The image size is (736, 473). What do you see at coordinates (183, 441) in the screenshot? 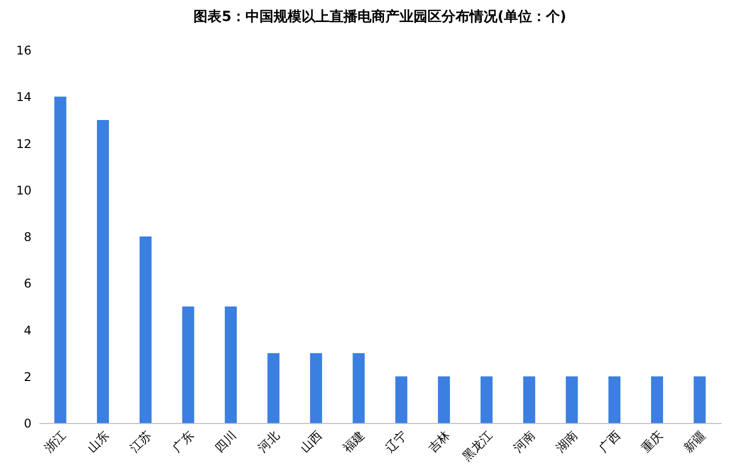
I see `x-tick-label: 广东` at bounding box center [183, 441].